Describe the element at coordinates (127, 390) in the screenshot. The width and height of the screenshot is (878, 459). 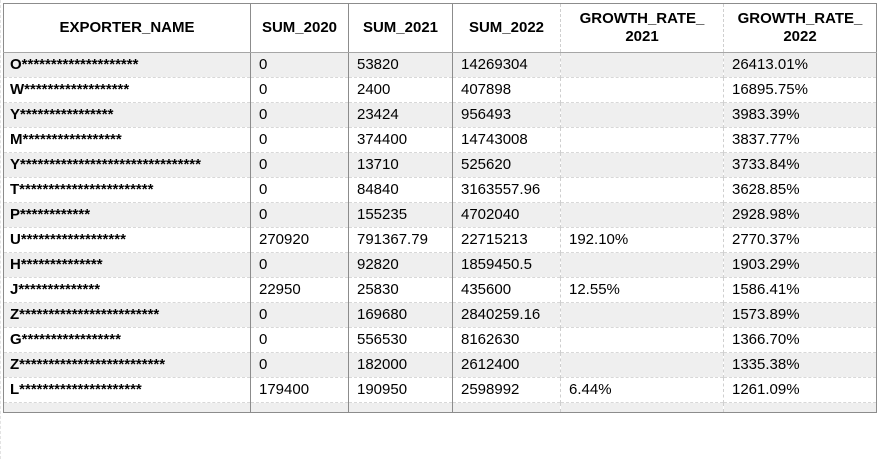
I see `exporter-name-cell: L*********************` at that location.